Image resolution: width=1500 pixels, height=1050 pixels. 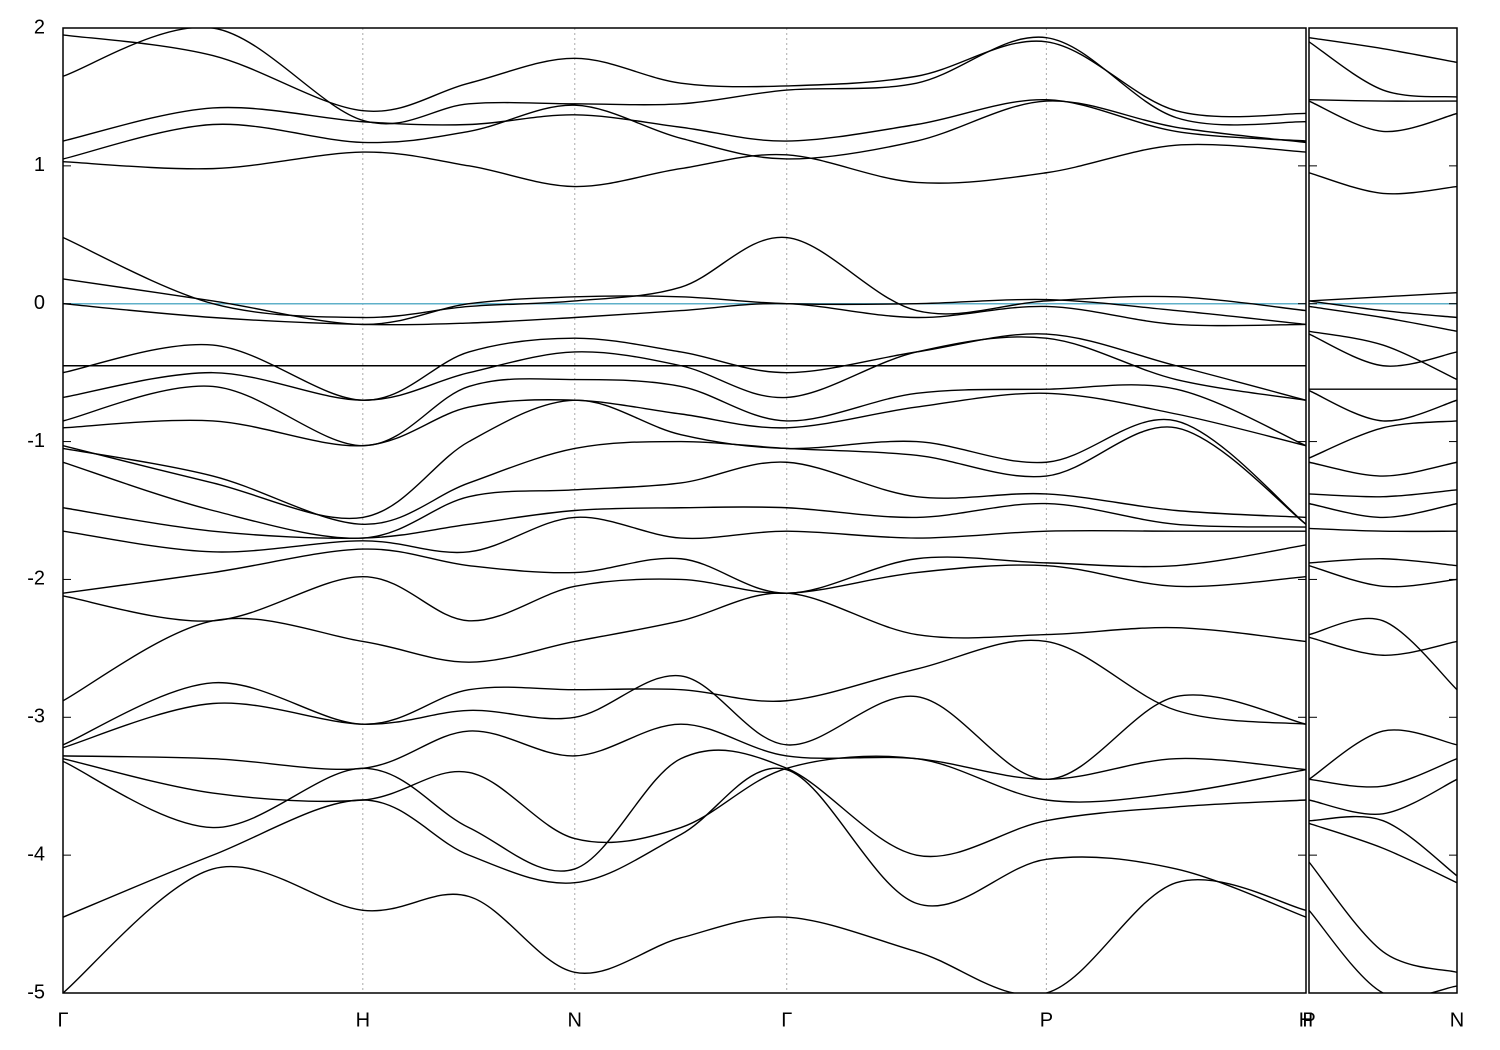 What do you see at coordinates (39, 165) in the screenshot?
I see `y-tick-label: 1` at bounding box center [39, 165].